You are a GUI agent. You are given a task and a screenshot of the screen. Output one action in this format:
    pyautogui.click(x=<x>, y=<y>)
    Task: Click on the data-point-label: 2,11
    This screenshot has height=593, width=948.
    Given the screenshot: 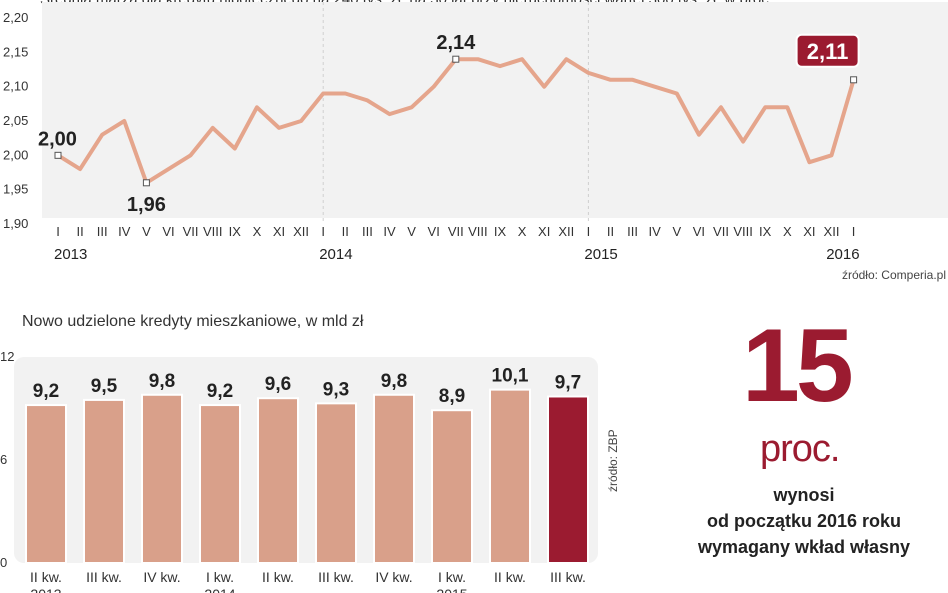 What is the action you would take?
    pyautogui.click(x=828, y=51)
    